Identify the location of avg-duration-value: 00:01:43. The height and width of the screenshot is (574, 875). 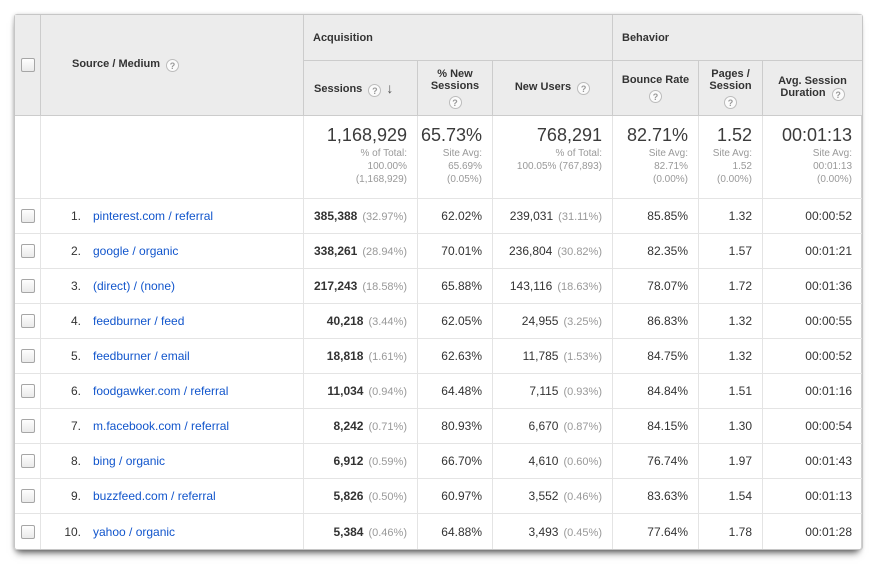
(829, 461).